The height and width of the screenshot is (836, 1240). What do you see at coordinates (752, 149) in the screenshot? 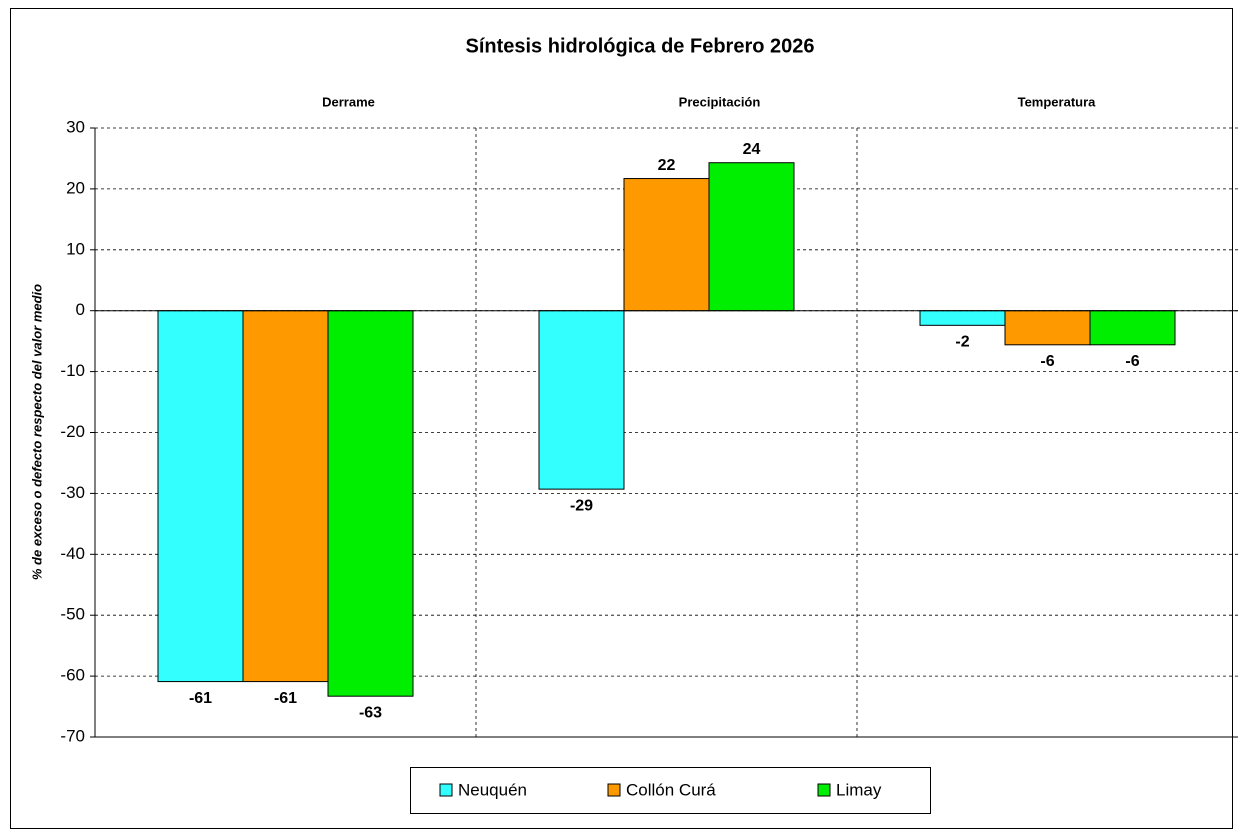
I see `data-label: 24` at bounding box center [752, 149].